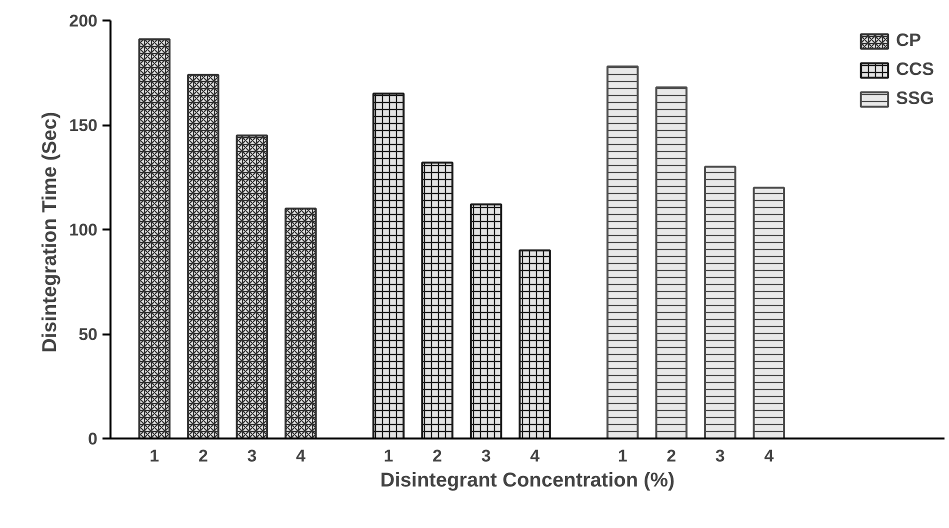  Describe the element at coordinates (915, 98) in the screenshot. I see `legend-label: SSG` at that location.